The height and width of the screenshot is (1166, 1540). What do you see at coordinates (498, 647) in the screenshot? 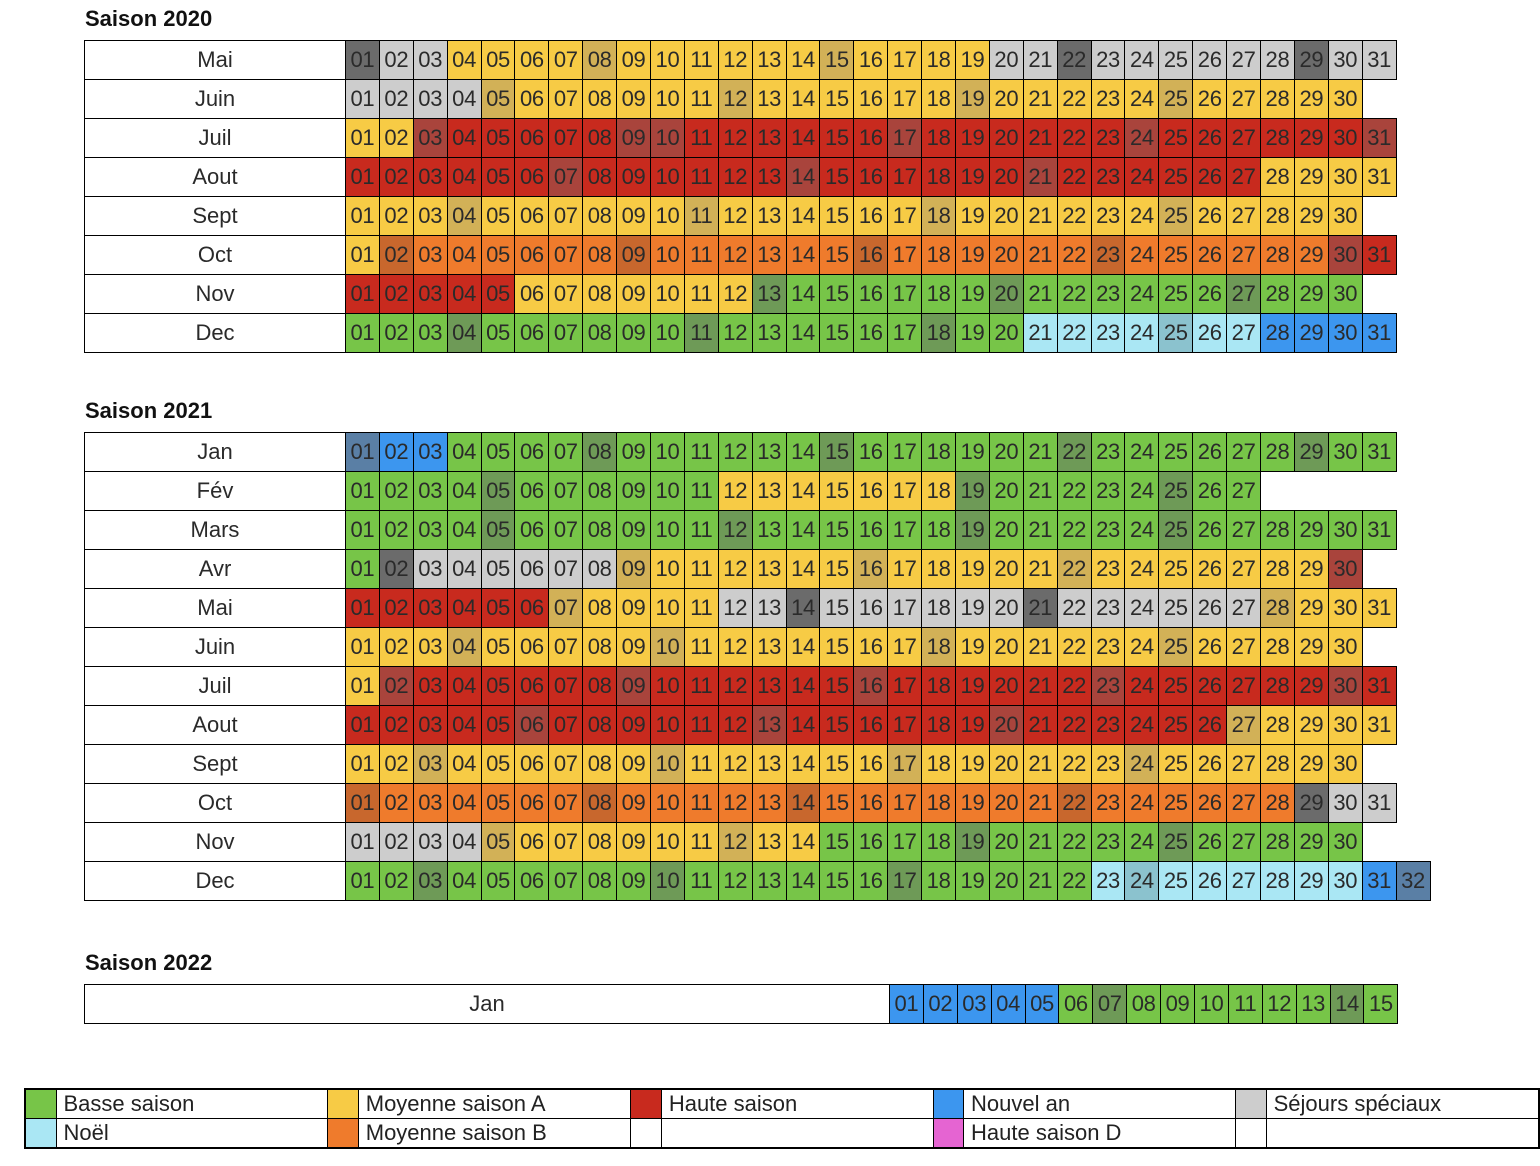
I see `day-cell: 05` at bounding box center [498, 647].